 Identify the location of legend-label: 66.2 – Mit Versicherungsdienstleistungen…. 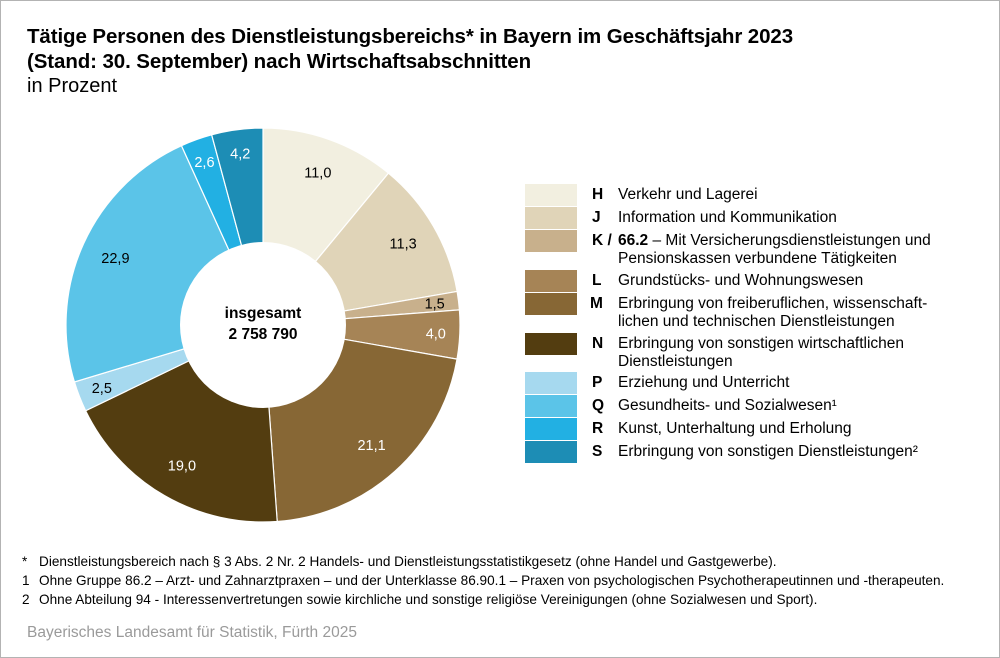
(774, 249).